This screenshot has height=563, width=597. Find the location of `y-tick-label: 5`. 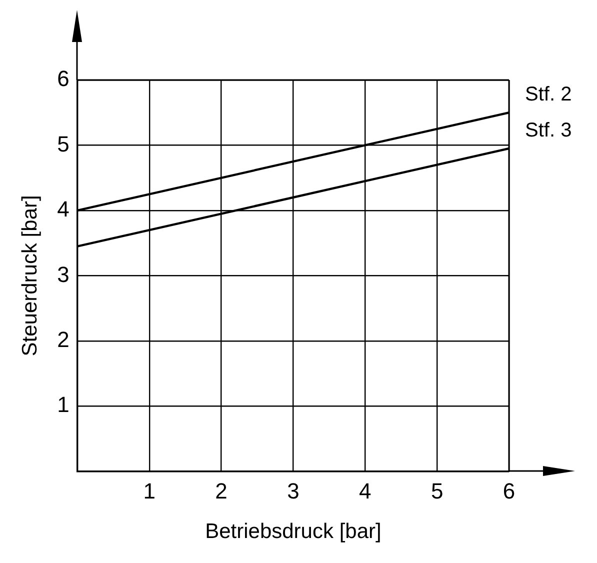

y-tick-label: 5 is located at coordinates (63, 143).